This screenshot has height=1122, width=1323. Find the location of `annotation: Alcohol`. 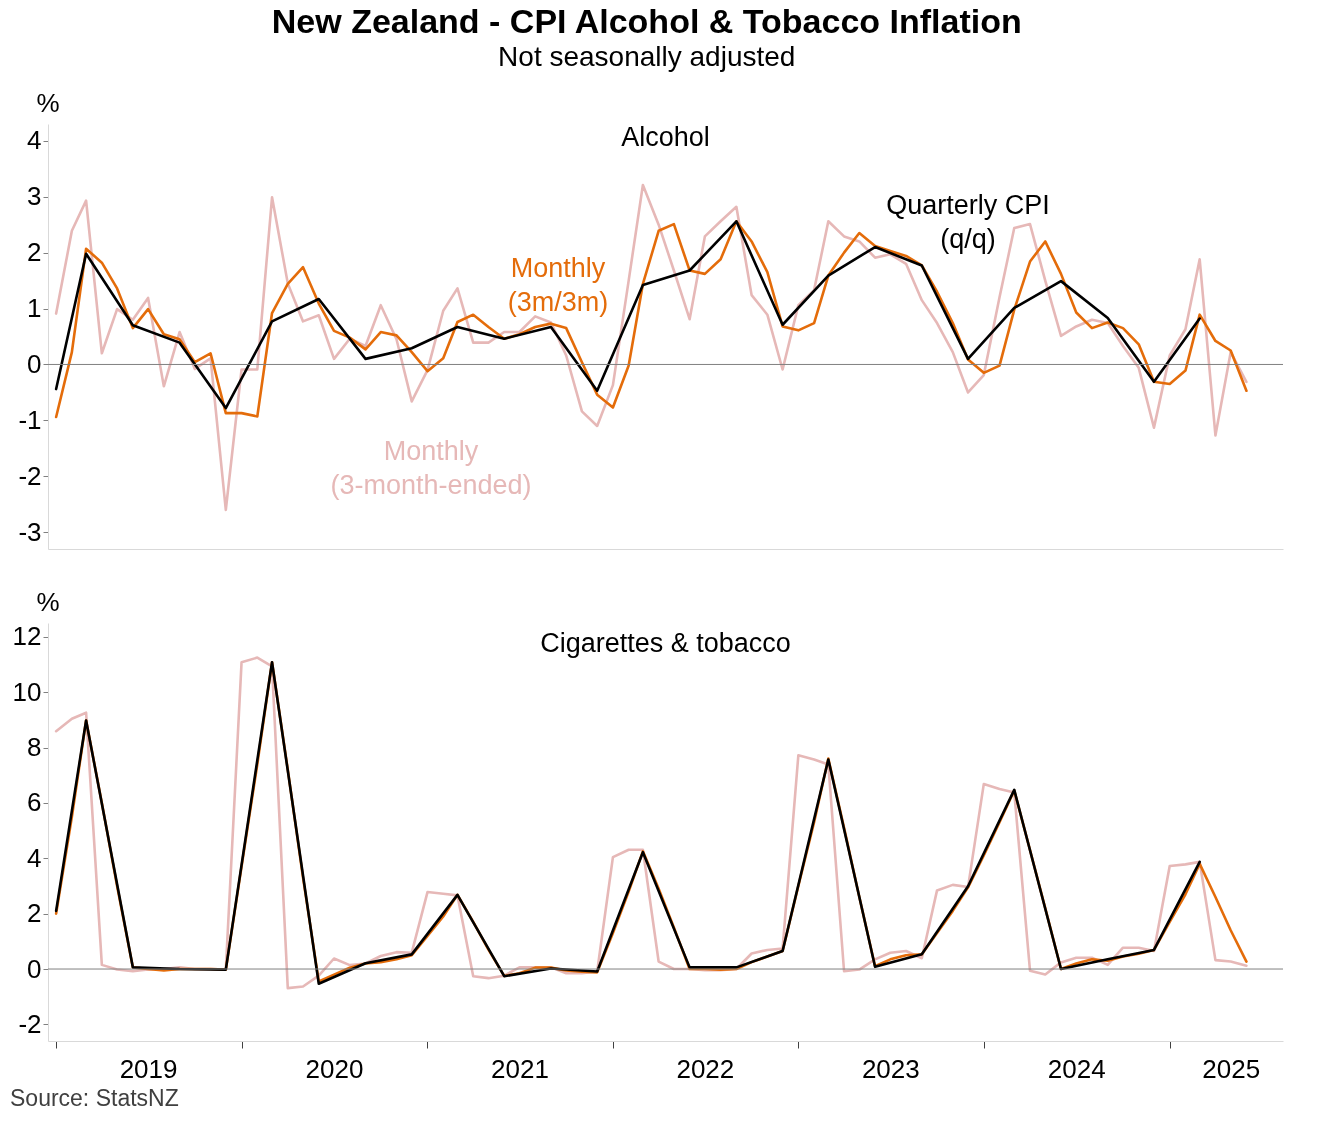

annotation: Alcohol is located at coordinates (665, 137).